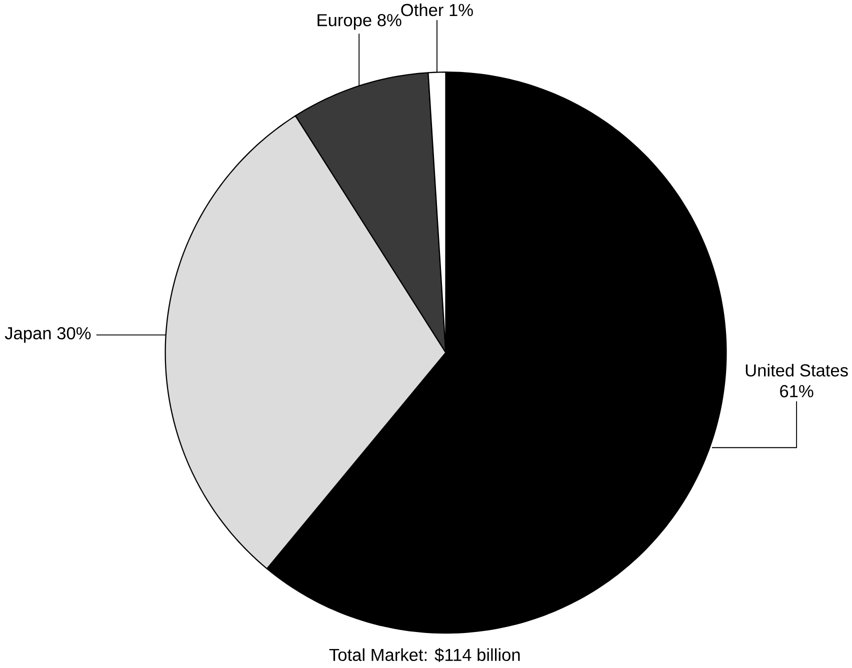 Image resolution: width=852 pixels, height=668 pixels. What do you see at coordinates (345, 22) in the screenshot?
I see `slice-label: Europe` at bounding box center [345, 22].